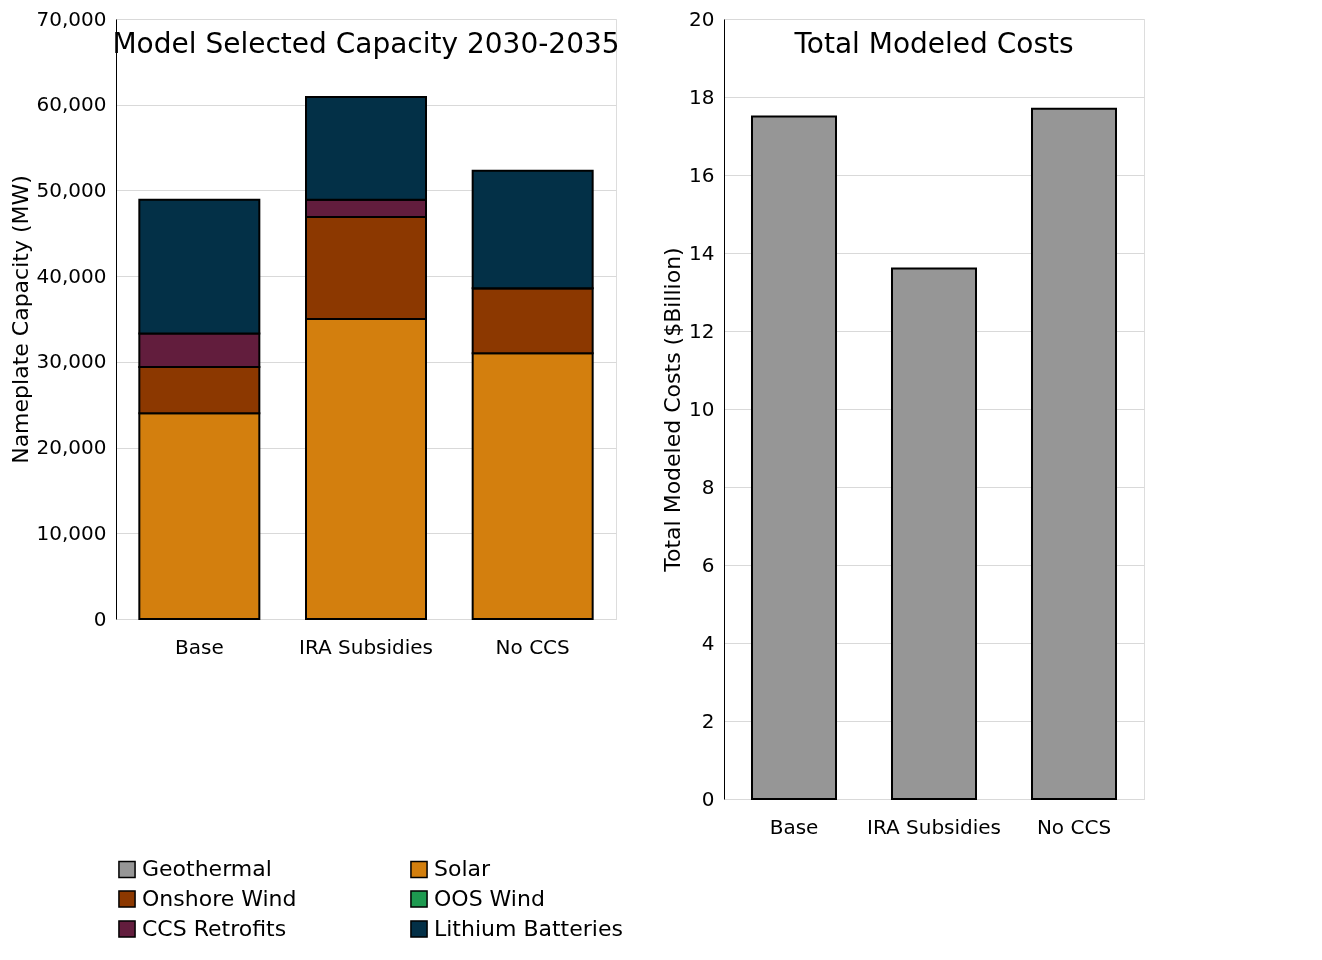  What do you see at coordinates (708, 486) in the screenshot?
I see `y-tick-label: 8` at bounding box center [708, 486].